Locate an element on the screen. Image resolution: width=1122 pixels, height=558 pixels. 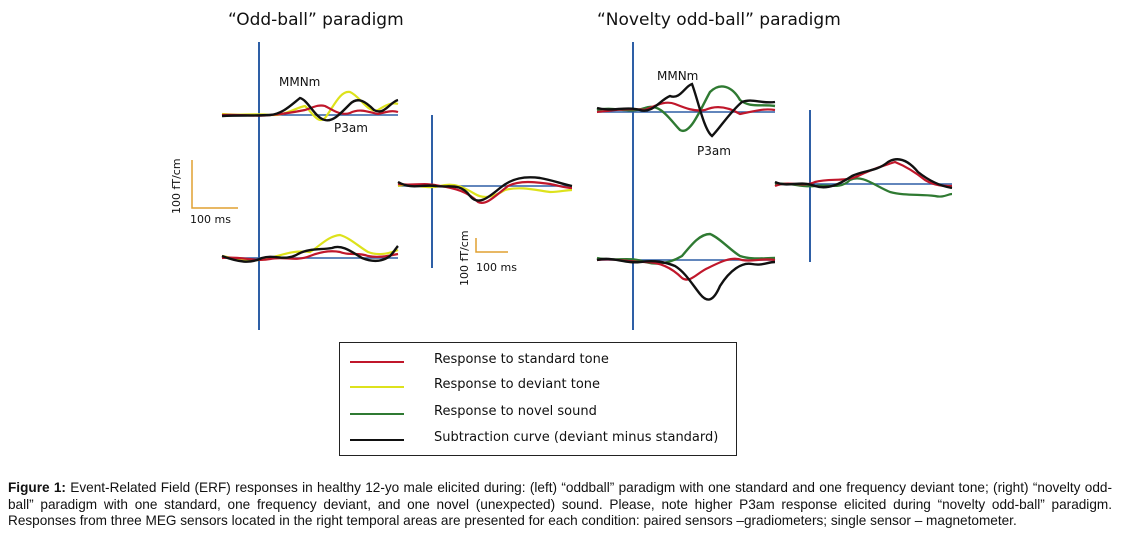
right-magnetometer-panel is located at coordinates (863, 186).